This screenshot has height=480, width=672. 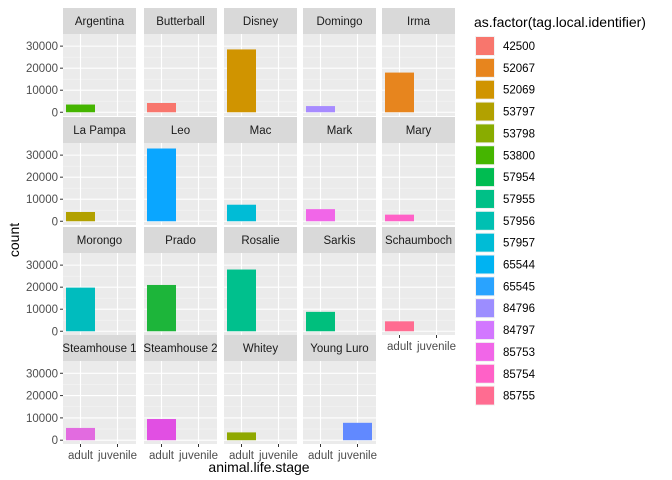 I want to click on facet-panel-schaumboch: Schaumboch, so click(x=418, y=281).